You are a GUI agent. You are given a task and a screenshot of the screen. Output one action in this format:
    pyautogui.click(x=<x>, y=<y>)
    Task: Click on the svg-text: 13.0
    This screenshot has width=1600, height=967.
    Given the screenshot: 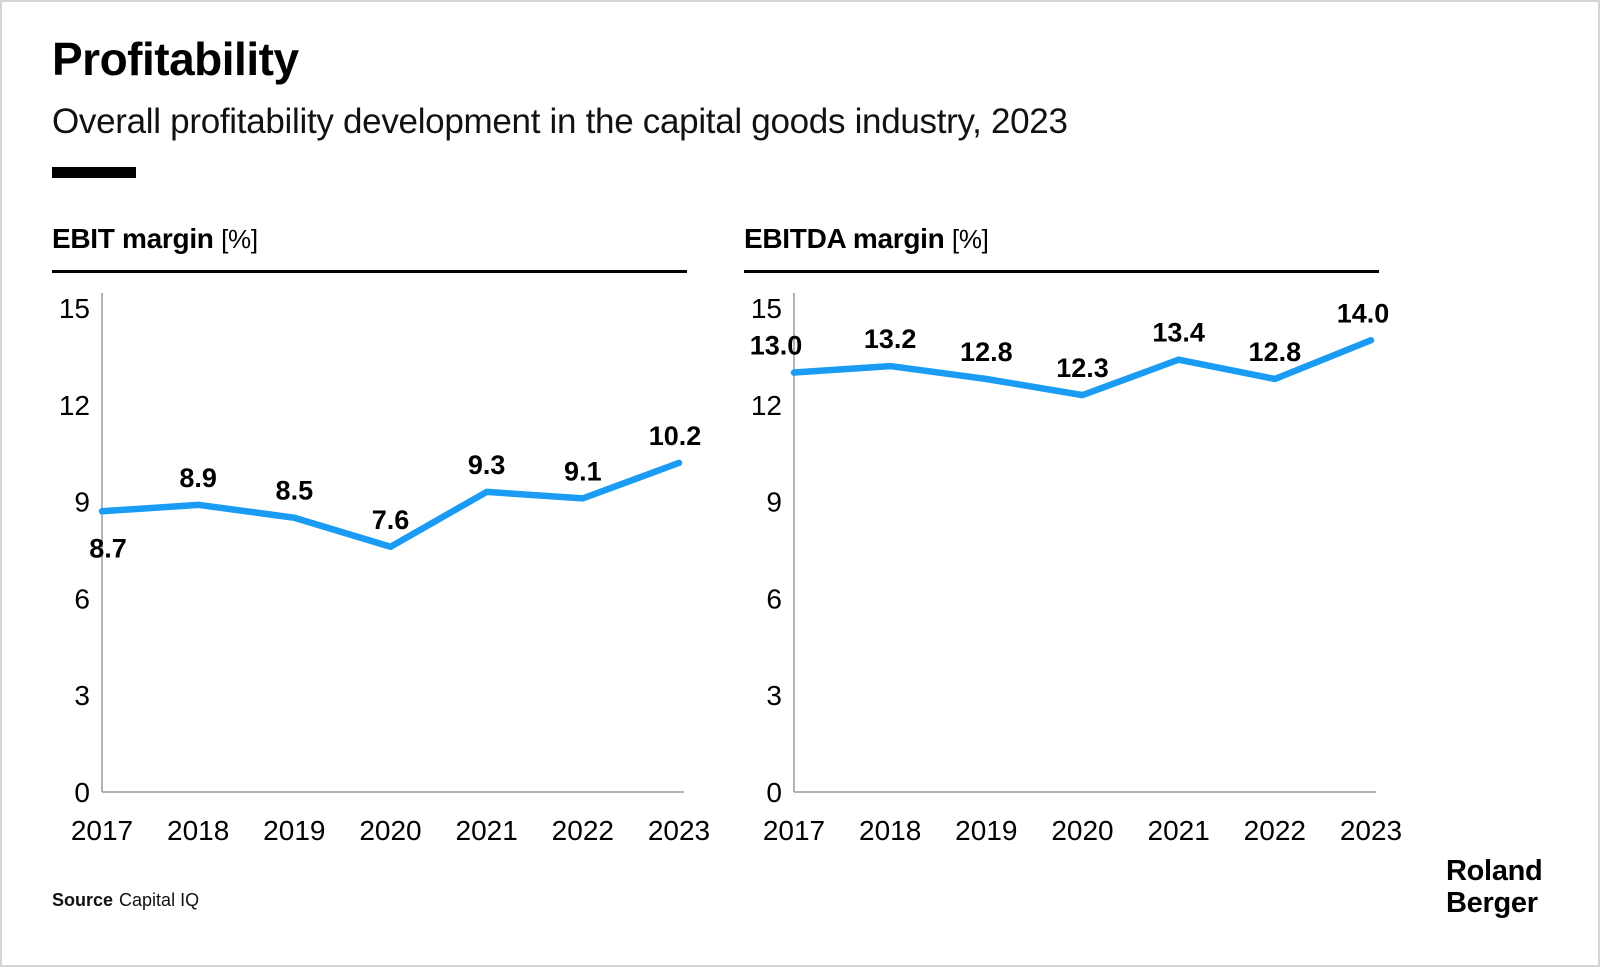 What is the action you would take?
    pyautogui.click(x=776, y=346)
    